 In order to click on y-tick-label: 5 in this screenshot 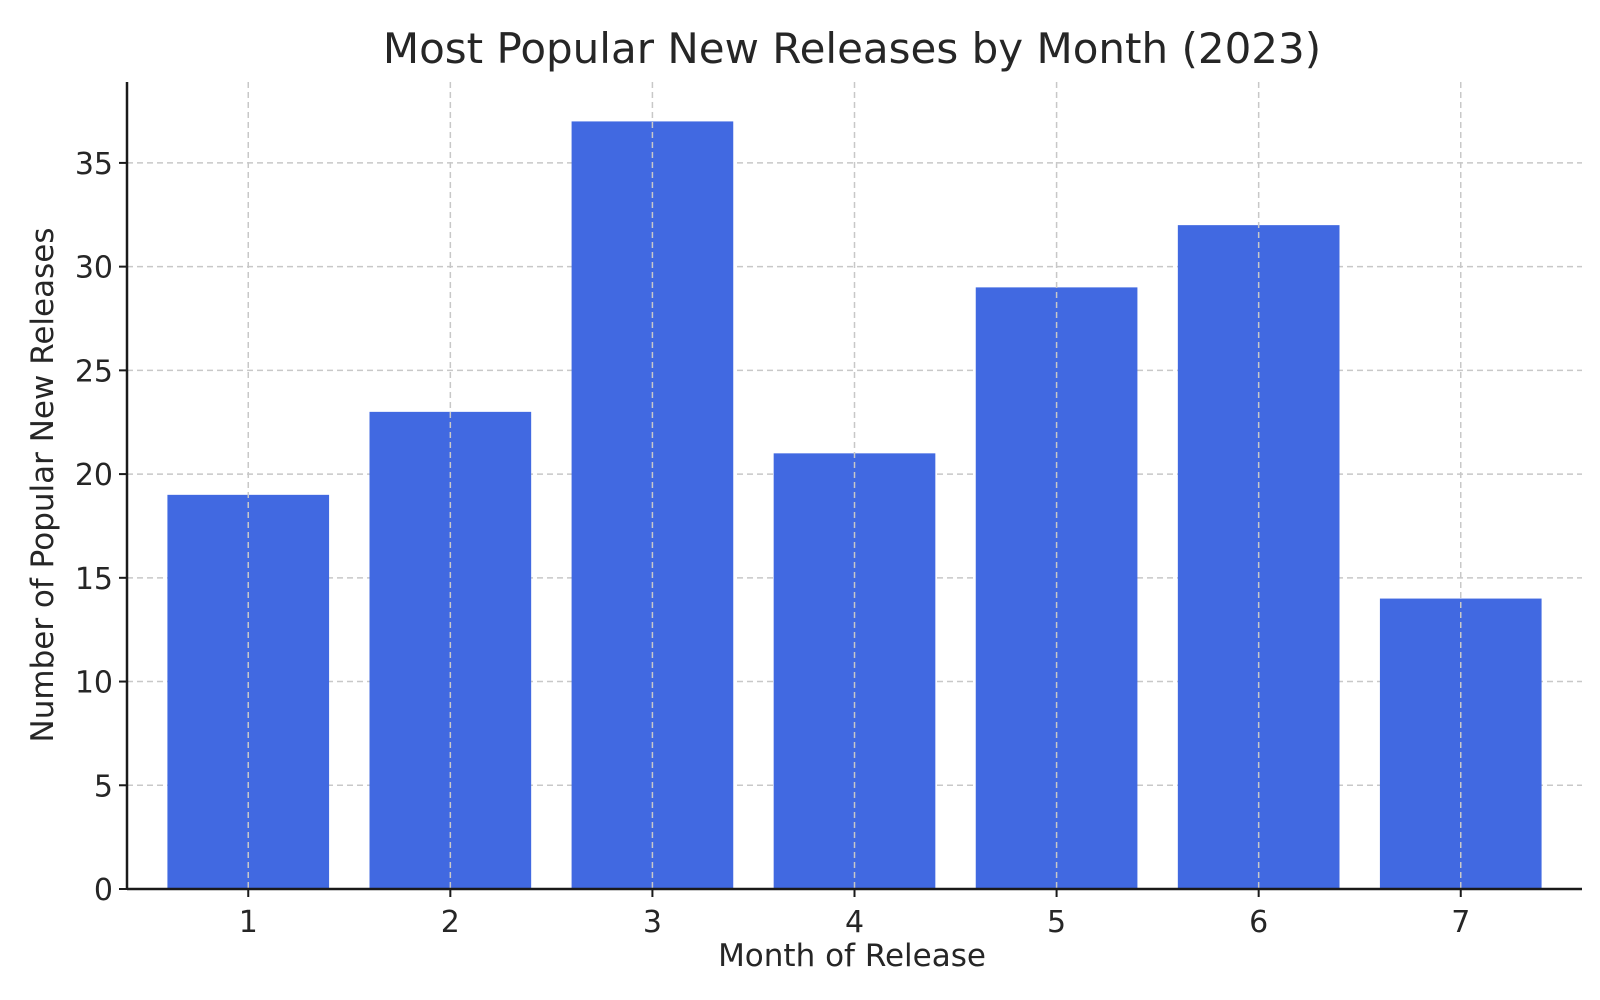, I will do `click(103, 786)`.